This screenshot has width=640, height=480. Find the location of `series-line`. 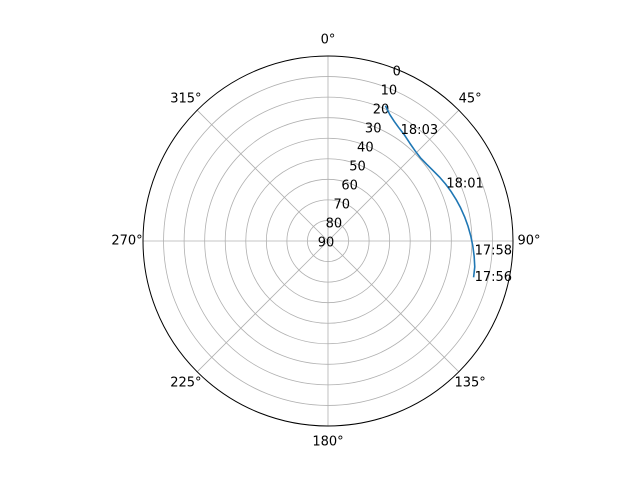

series-line is located at coordinates (430, 191).